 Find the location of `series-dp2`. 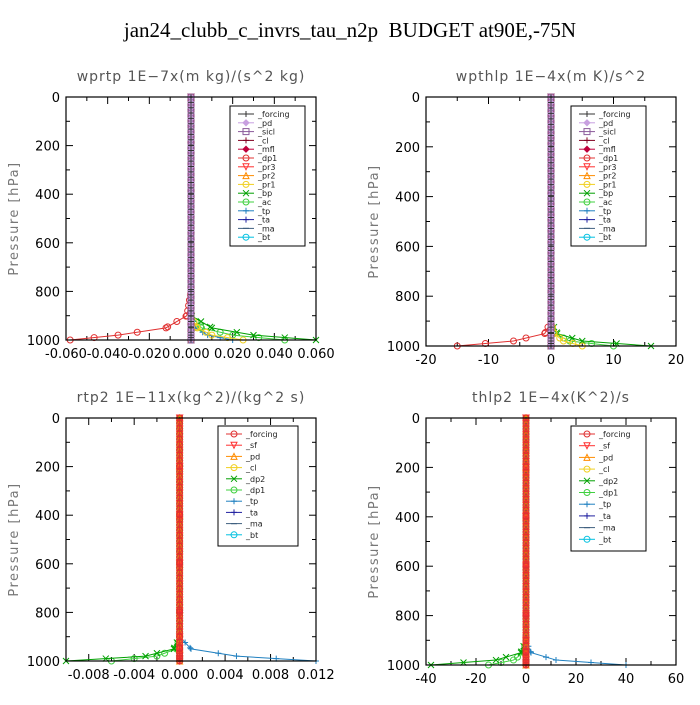

series-dp2 is located at coordinates (122, 539).